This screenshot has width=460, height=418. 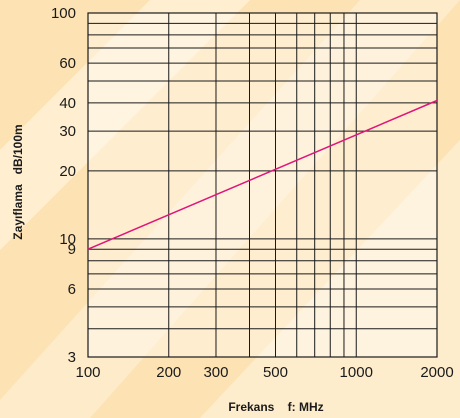 What do you see at coordinates (67, 63) in the screenshot?
I see `y-tick-label: 60` at bounding box center [67, 63].